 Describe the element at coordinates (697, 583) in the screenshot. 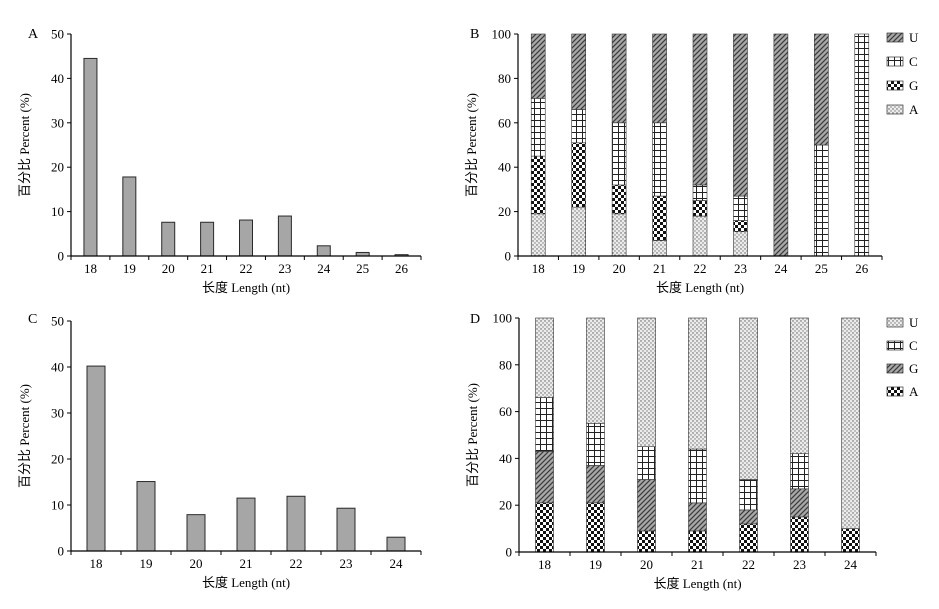

I see `x-axis-title-d: 长度 Length (nt)` at that location.